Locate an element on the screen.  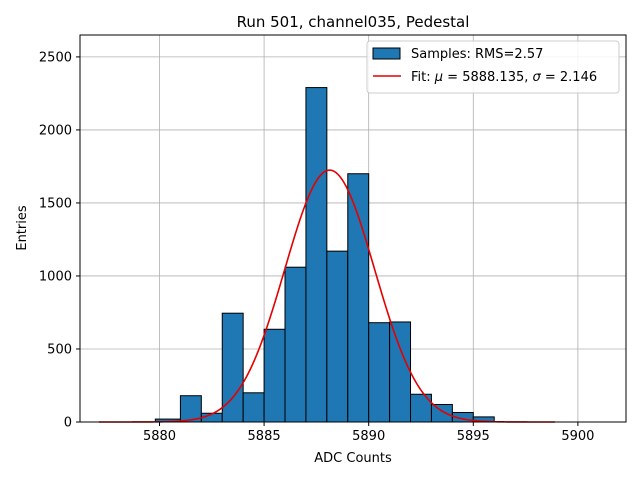
y-axis-label: Entries is located at coordinates (22, 228).